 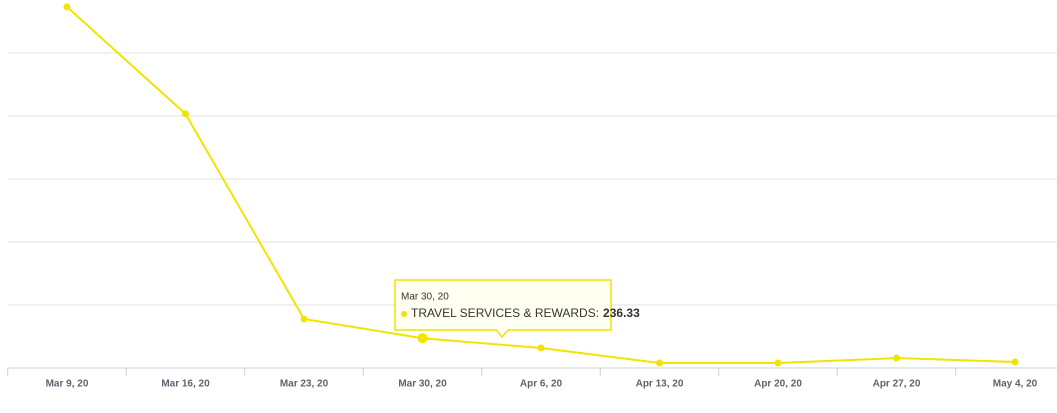 I want to click on tooltip-marker, so click(x=404, y=314).